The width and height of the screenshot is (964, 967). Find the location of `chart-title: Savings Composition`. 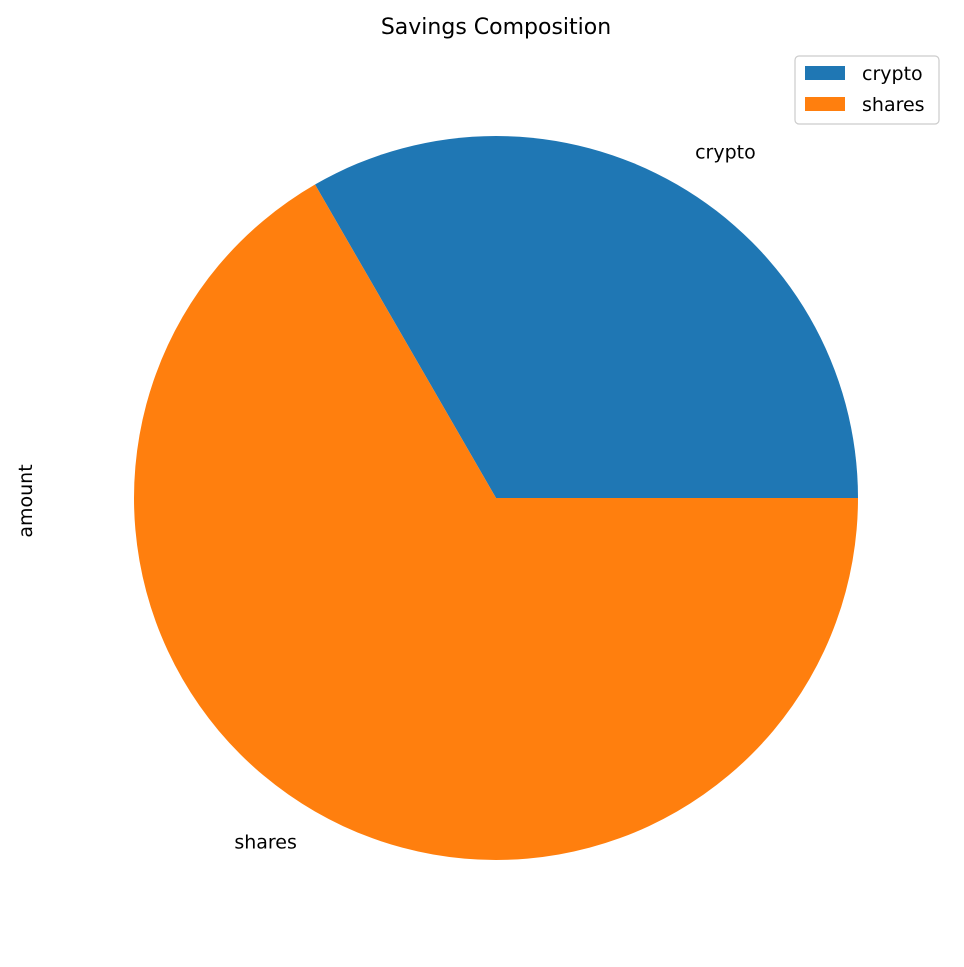

chart-title: Savings Composition is located at coordinates (496, 27).